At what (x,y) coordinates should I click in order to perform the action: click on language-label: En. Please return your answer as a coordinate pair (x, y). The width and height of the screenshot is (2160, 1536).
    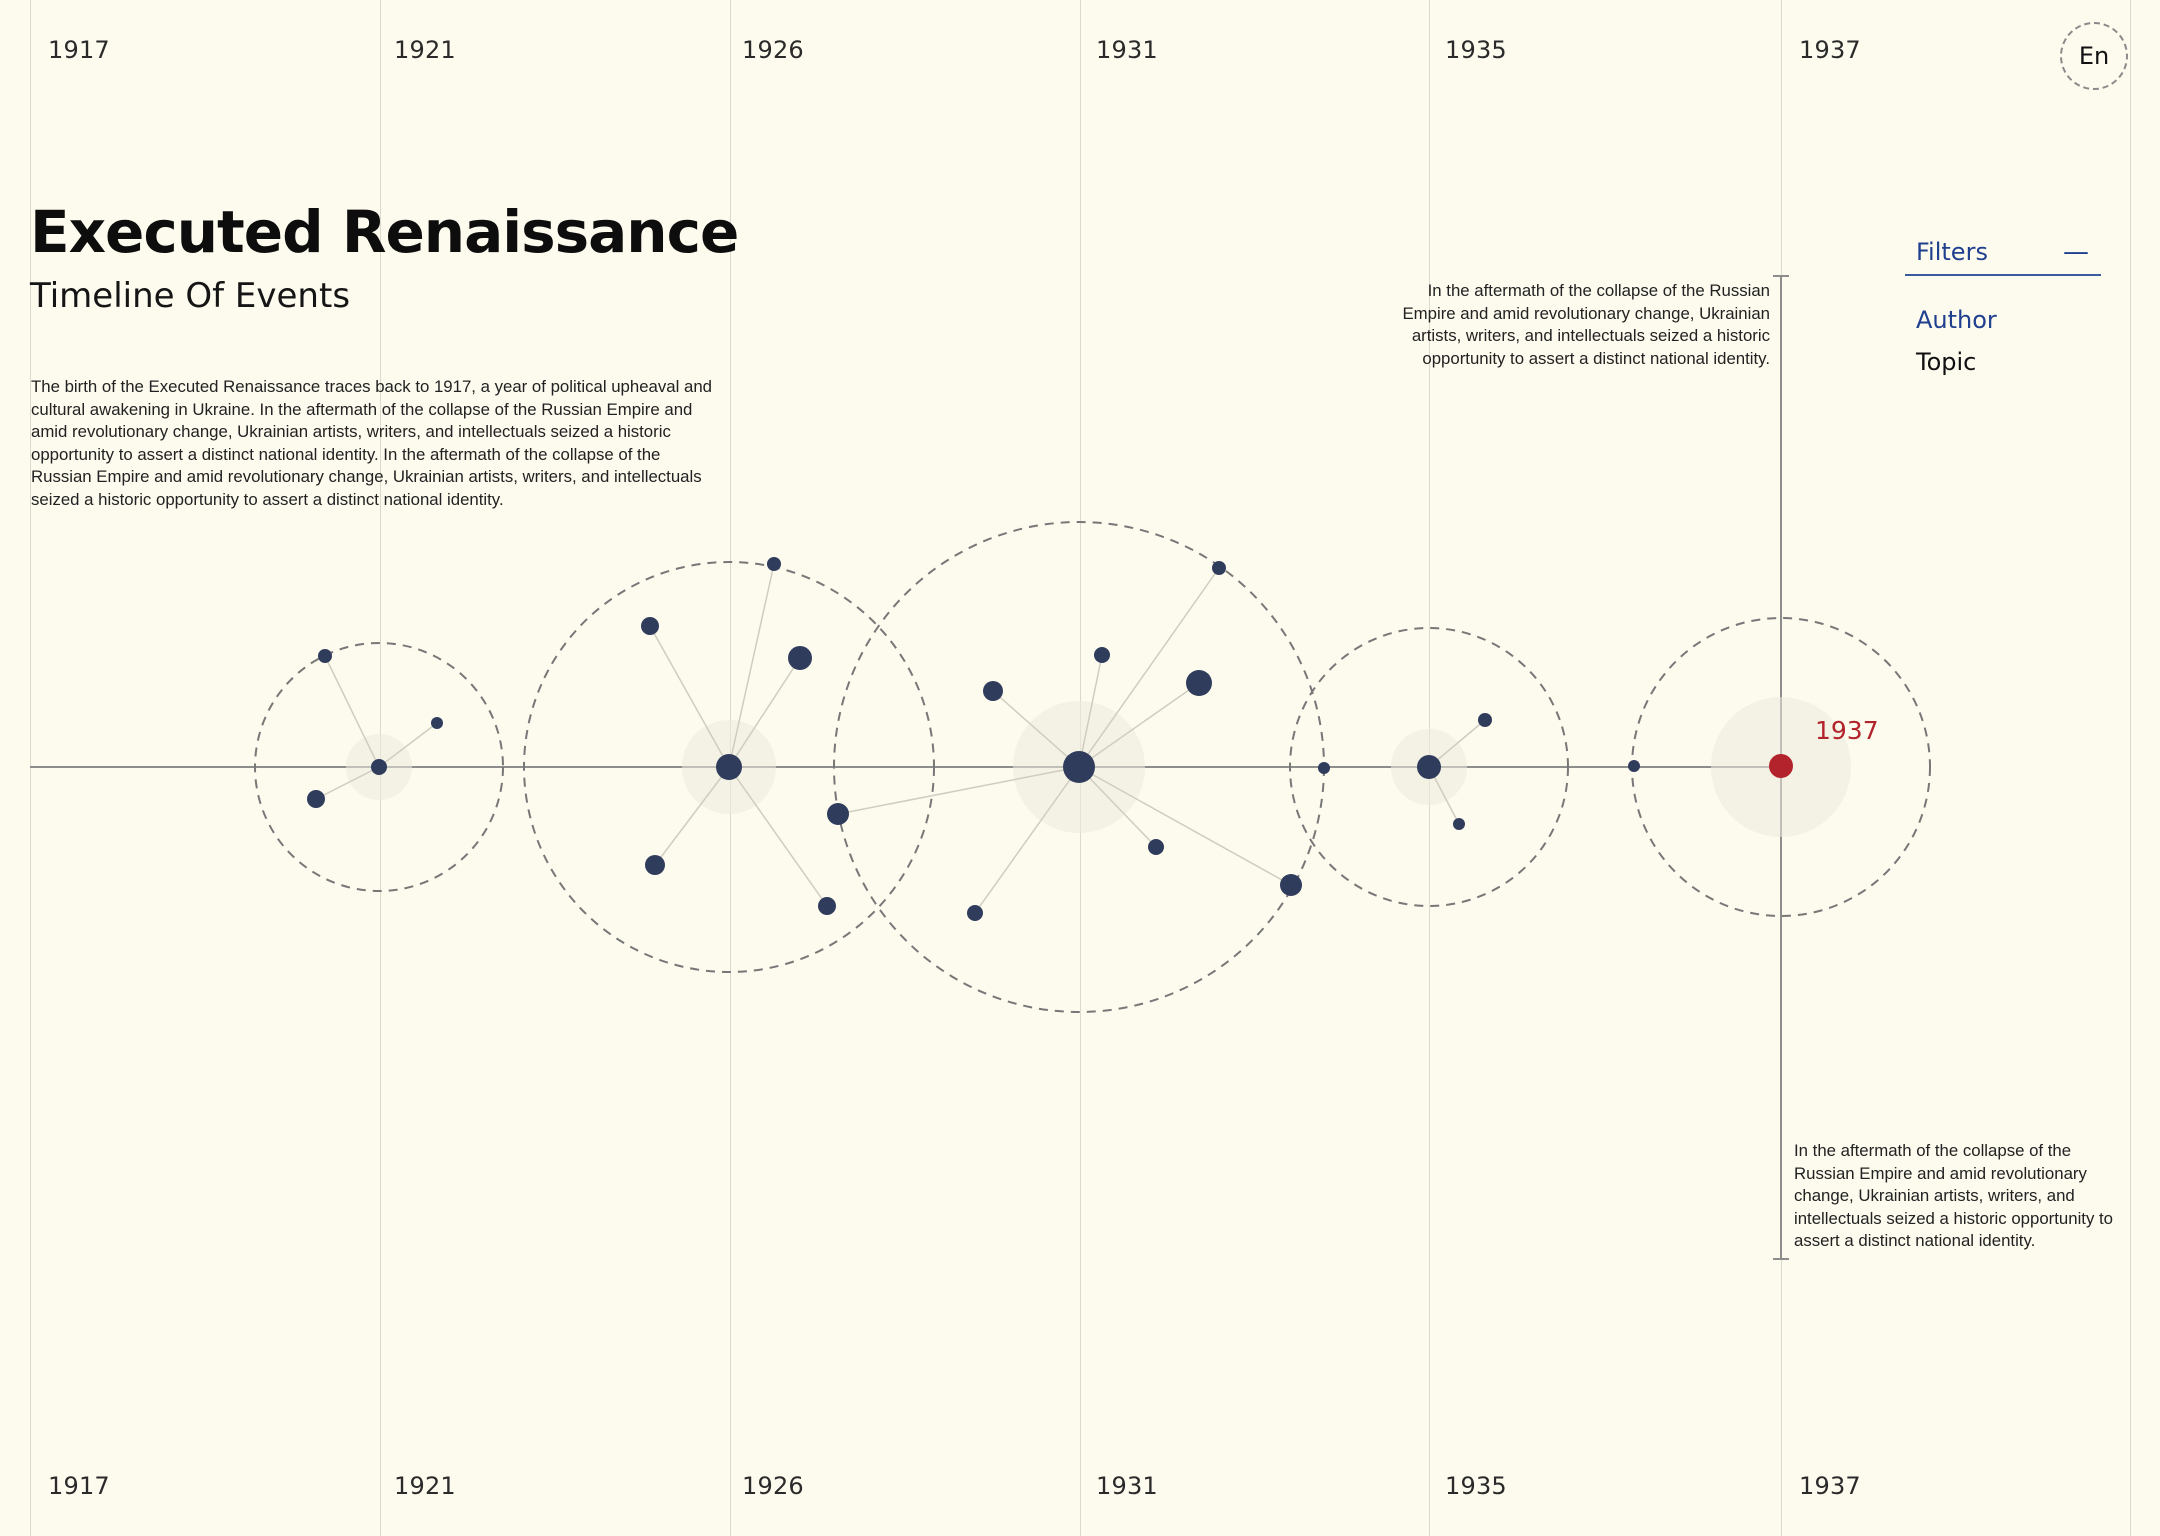
    Looking at the image, I should click on (2094, 56).